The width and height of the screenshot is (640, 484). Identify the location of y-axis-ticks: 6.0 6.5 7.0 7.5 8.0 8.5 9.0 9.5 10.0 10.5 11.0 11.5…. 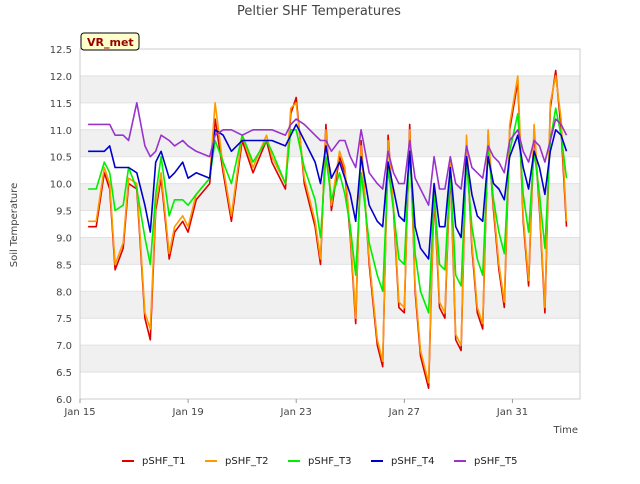
(61, 225).